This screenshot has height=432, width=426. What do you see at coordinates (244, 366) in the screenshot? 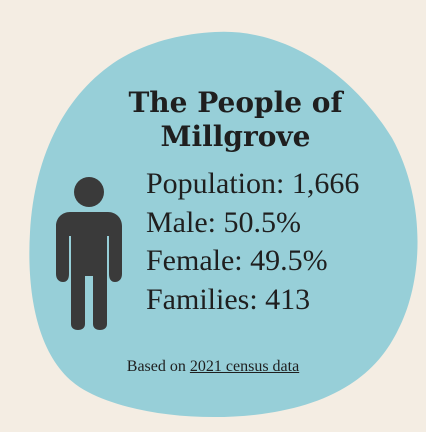
I see `census-data-link: 2021 census data` at bounding box center [244, 366].